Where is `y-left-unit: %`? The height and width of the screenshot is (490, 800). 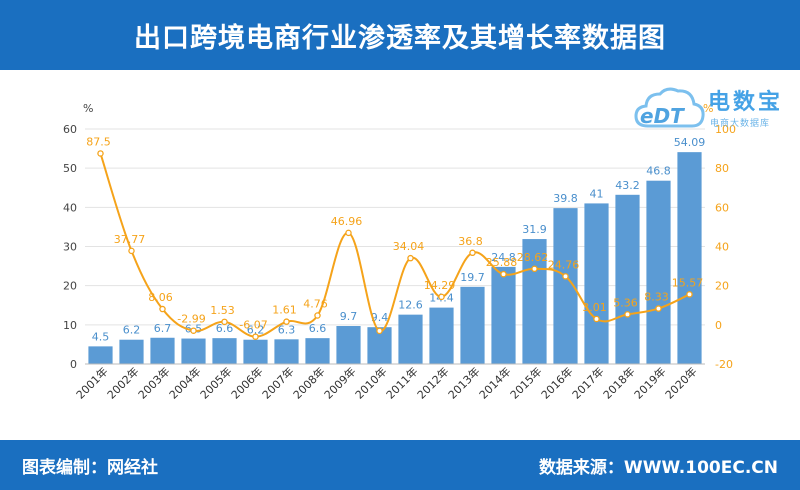 y-left-unit: % is located at coordinates (88, 108).